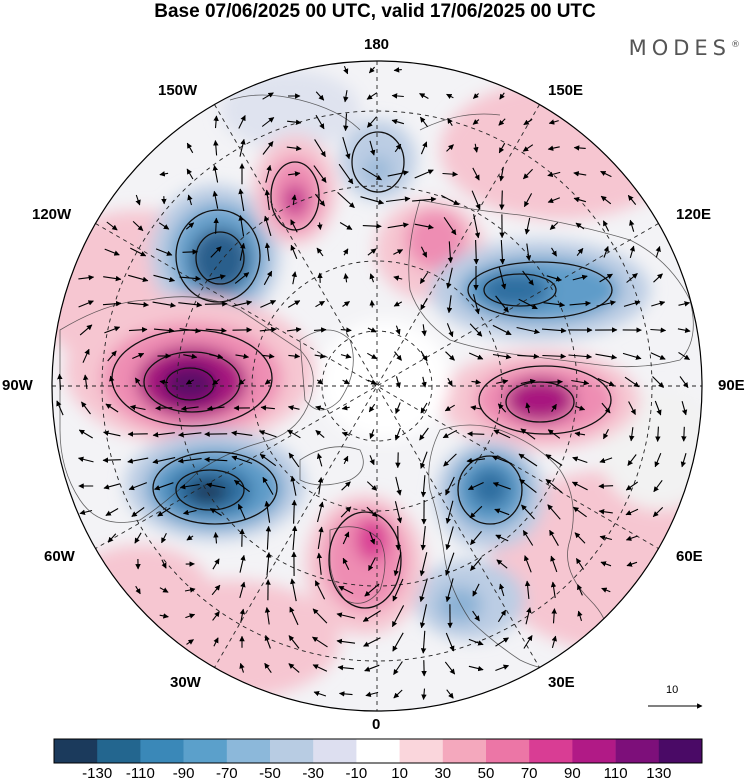 This screenshot has height=783, width=750. I want to click on lon-label-0: 0, so click(376, 724).